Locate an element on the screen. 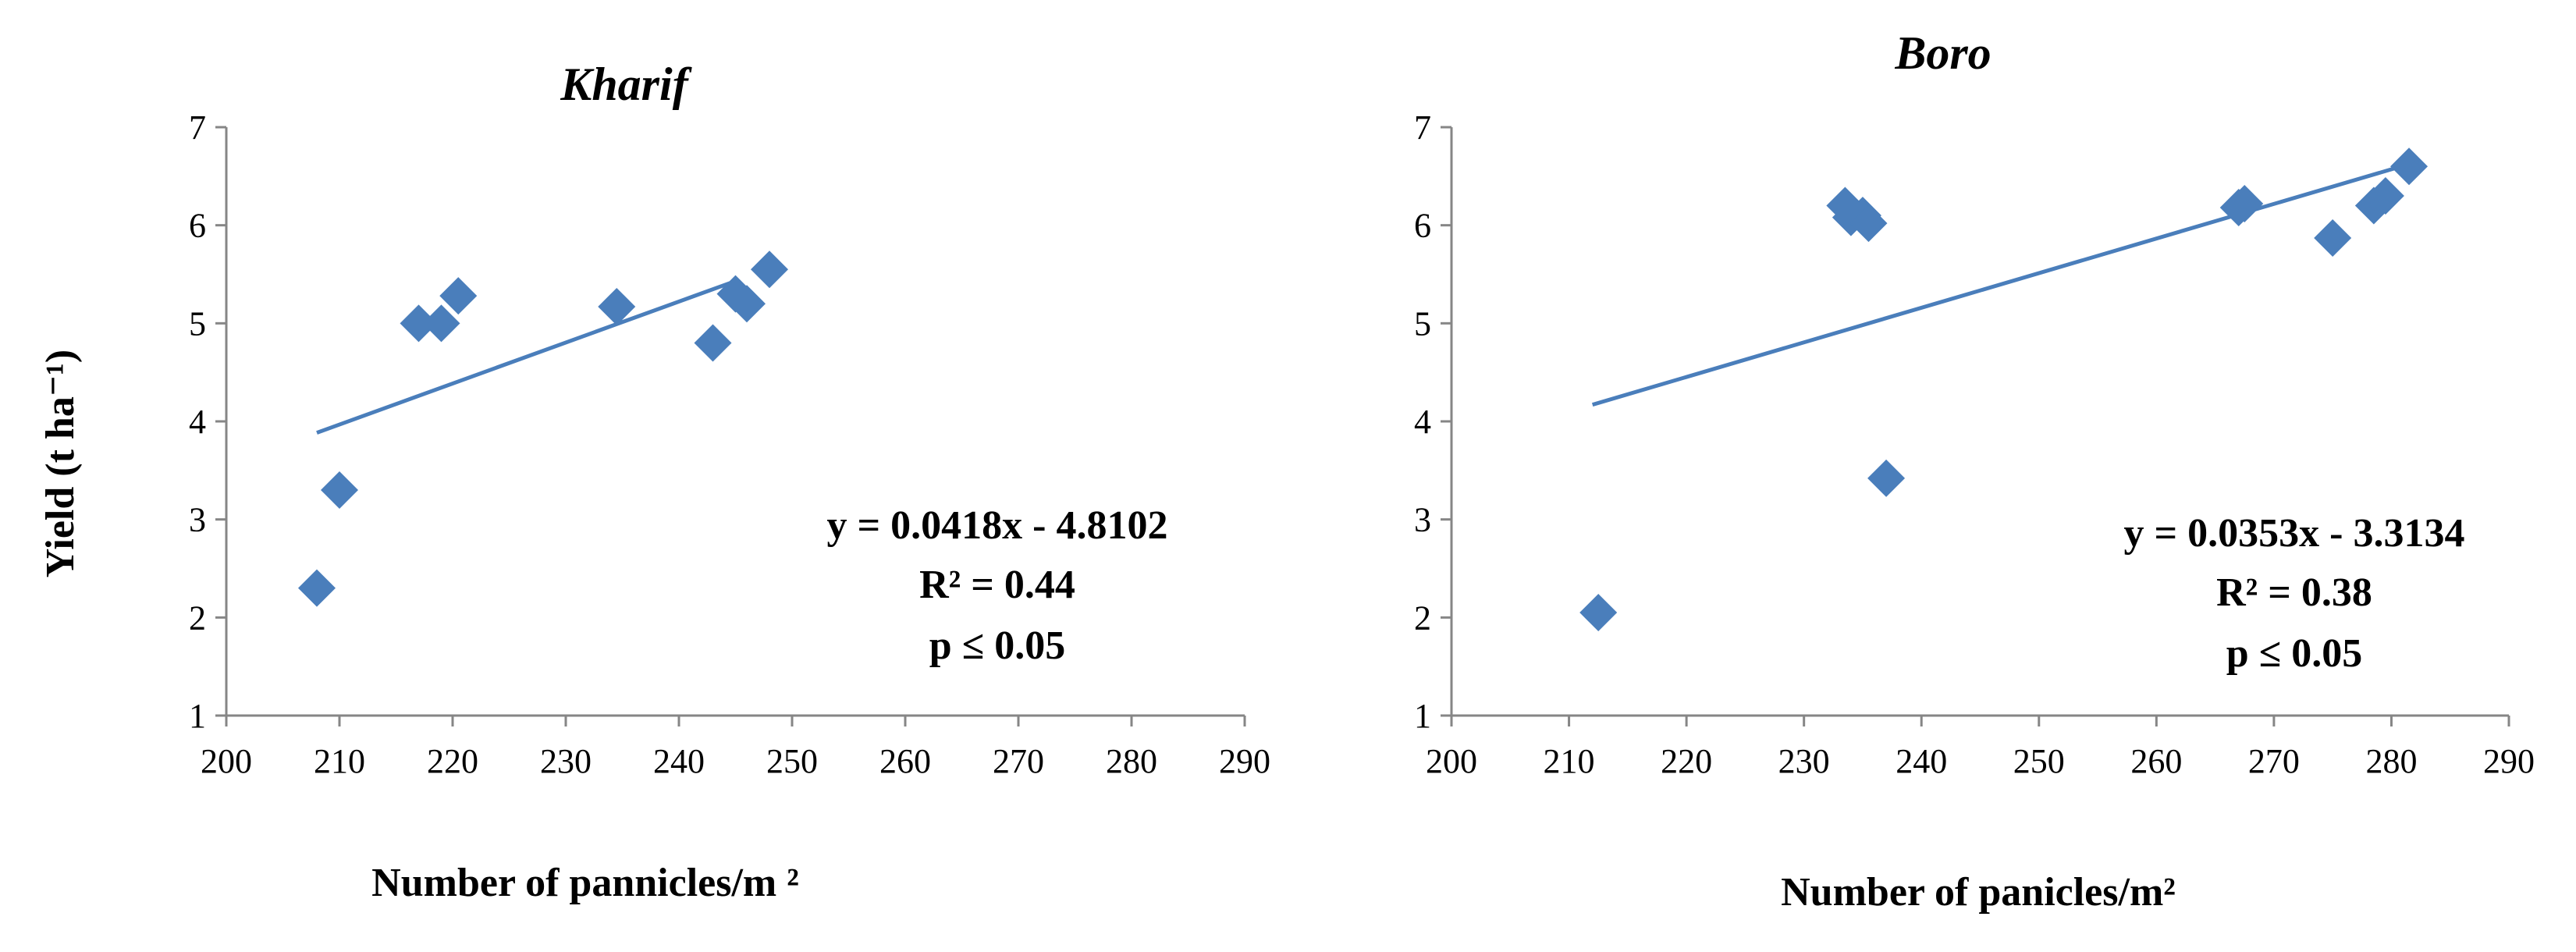  kharif-y-tick-label: 3 is located at coordinates (197, 520).